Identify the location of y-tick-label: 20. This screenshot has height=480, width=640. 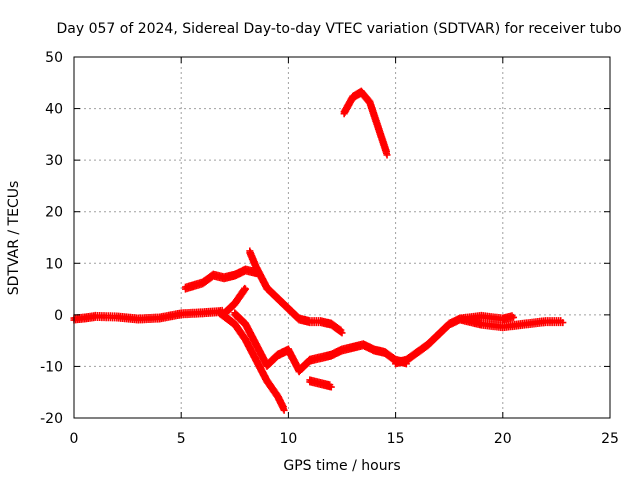
(54, 213).